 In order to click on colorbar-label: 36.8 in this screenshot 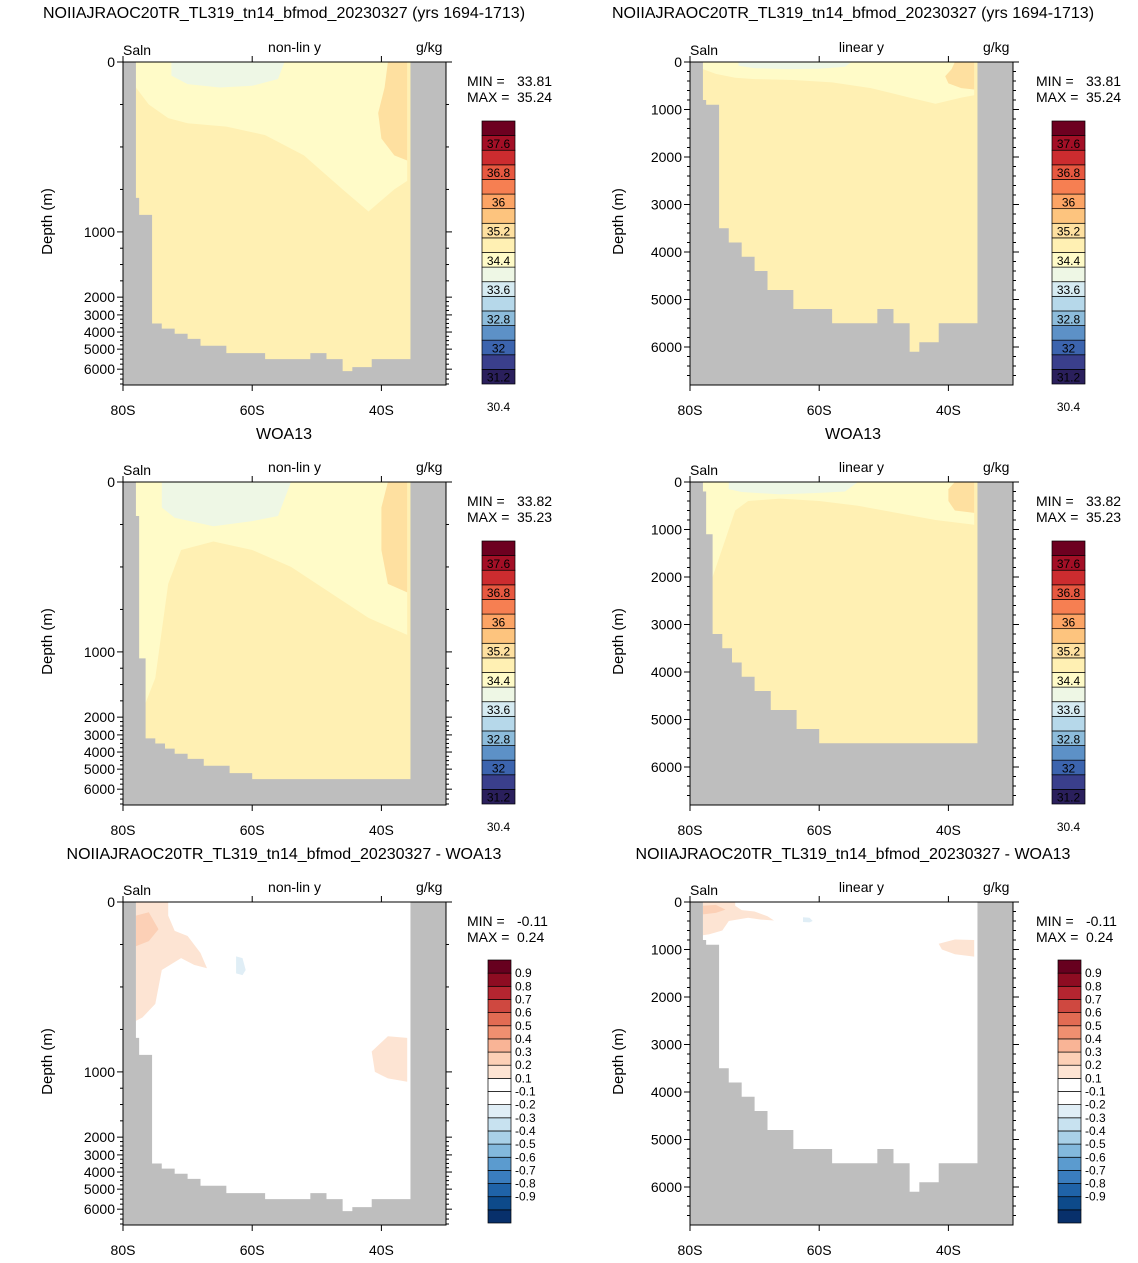, I will do `click(499, 173)`.